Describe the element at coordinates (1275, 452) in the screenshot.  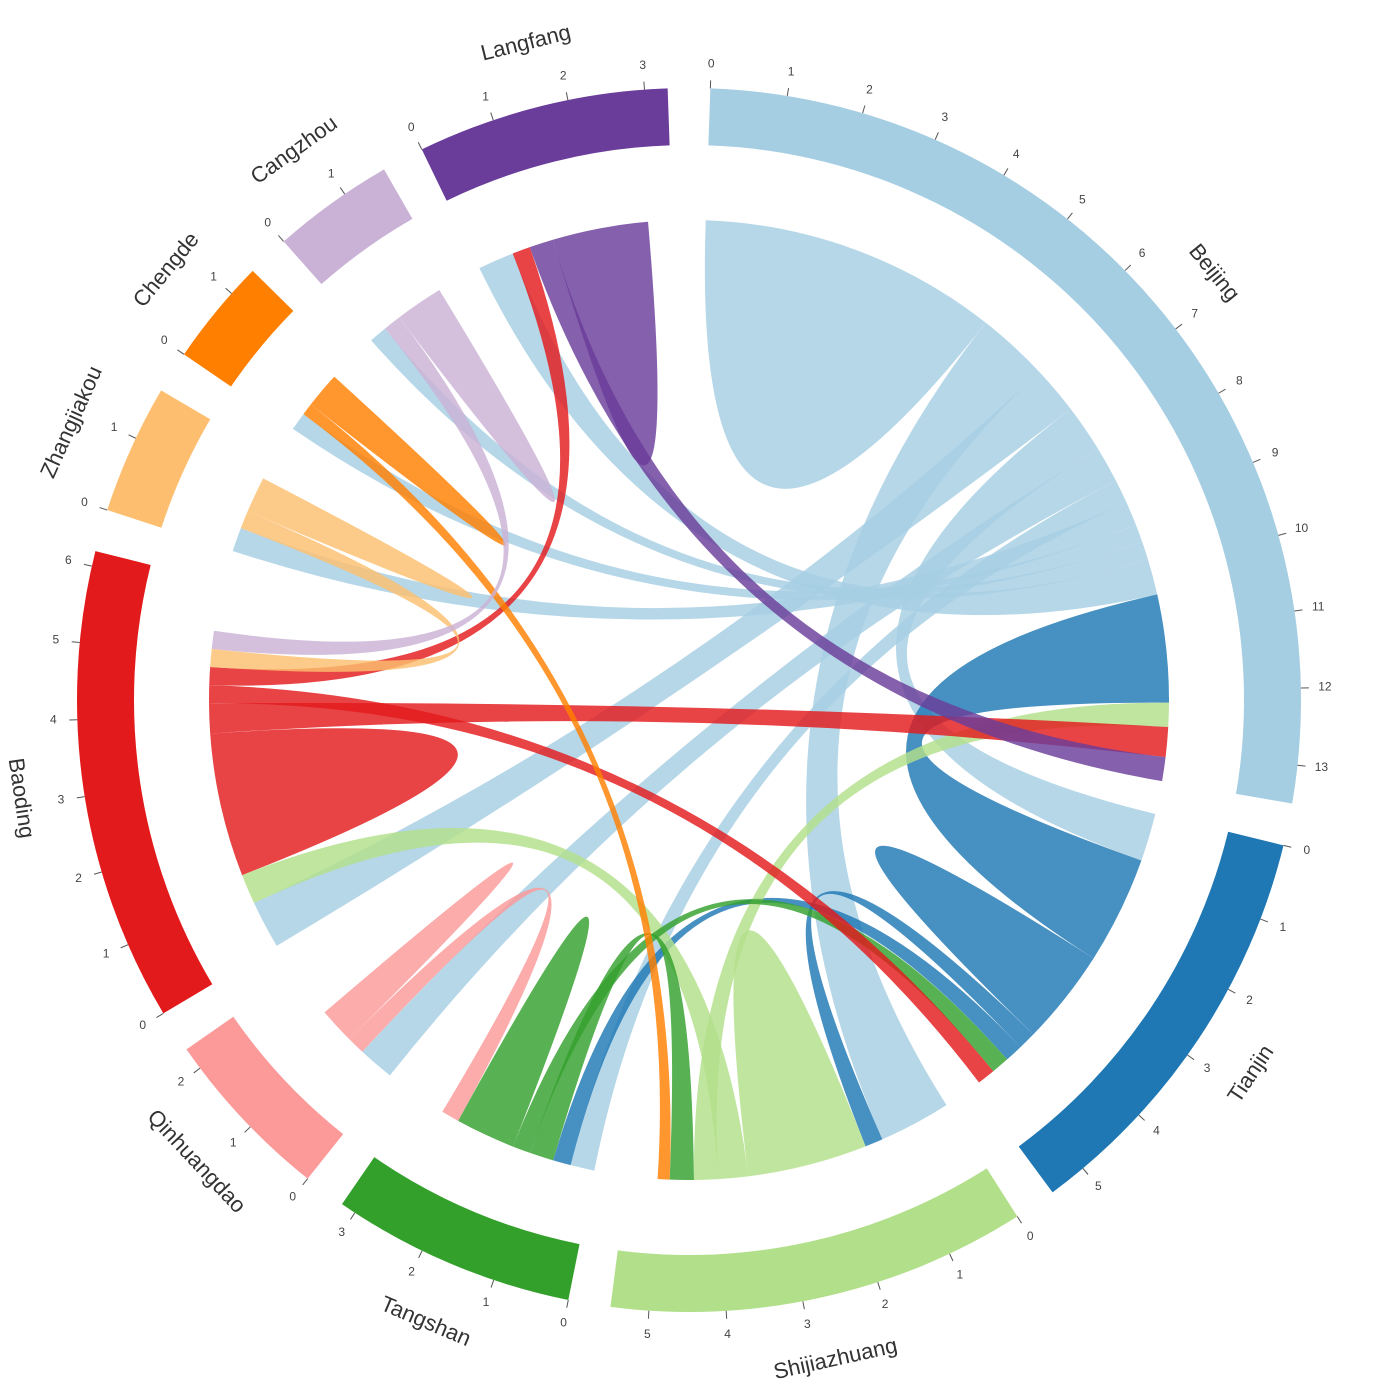
I see `tick-label: 9` at that location.